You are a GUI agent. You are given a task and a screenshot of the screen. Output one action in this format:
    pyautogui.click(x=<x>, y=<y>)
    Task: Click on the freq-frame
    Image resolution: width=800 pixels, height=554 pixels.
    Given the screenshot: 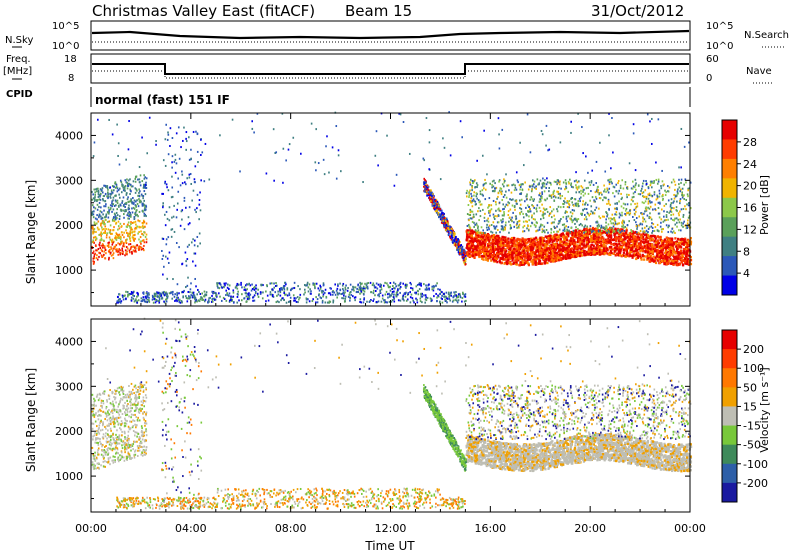 What is the action you would take?
    pyautogui.click(x=390, y=68)
    